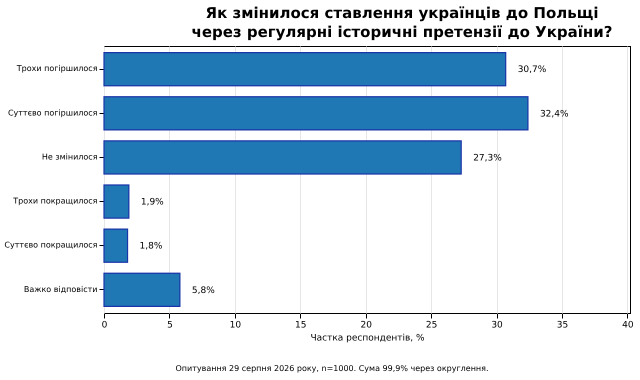 The image size is (640, 380). What do you see at coordinates (300, 325) in the screenshot?
I see `x-tick-label: 15` at bounding box center [300, 325].